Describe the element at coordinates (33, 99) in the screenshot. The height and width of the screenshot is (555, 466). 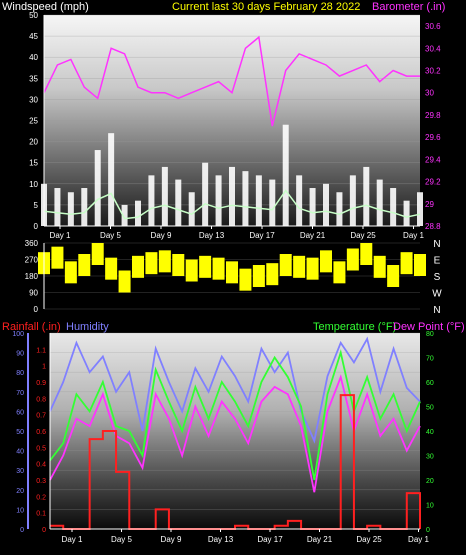
I see `wind-y-tick-label: 30` at that location.